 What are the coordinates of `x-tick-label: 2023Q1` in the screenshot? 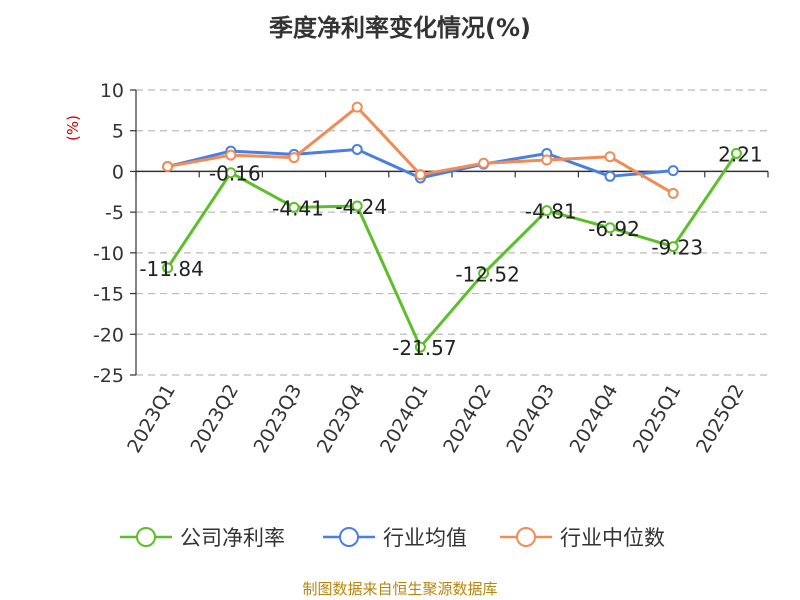 It's located at (151, 419).